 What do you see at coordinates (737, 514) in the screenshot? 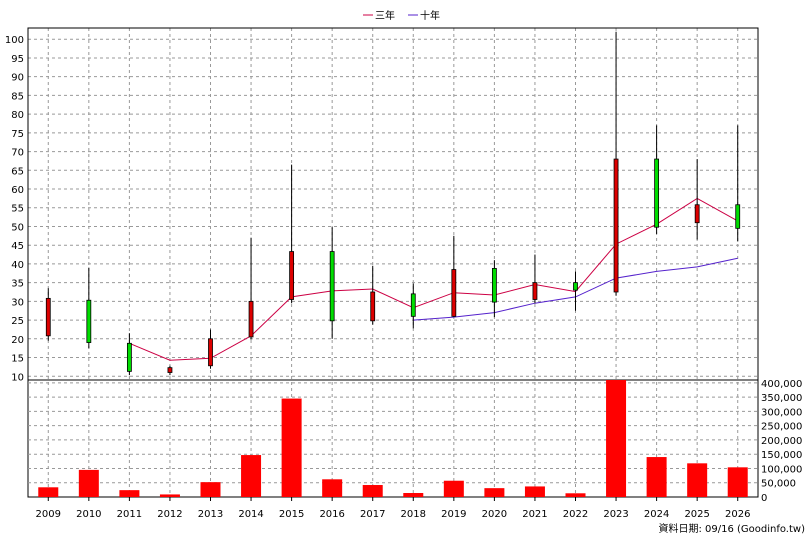
I see `x-tick-label: 2026` at bounding box center [737, 514].